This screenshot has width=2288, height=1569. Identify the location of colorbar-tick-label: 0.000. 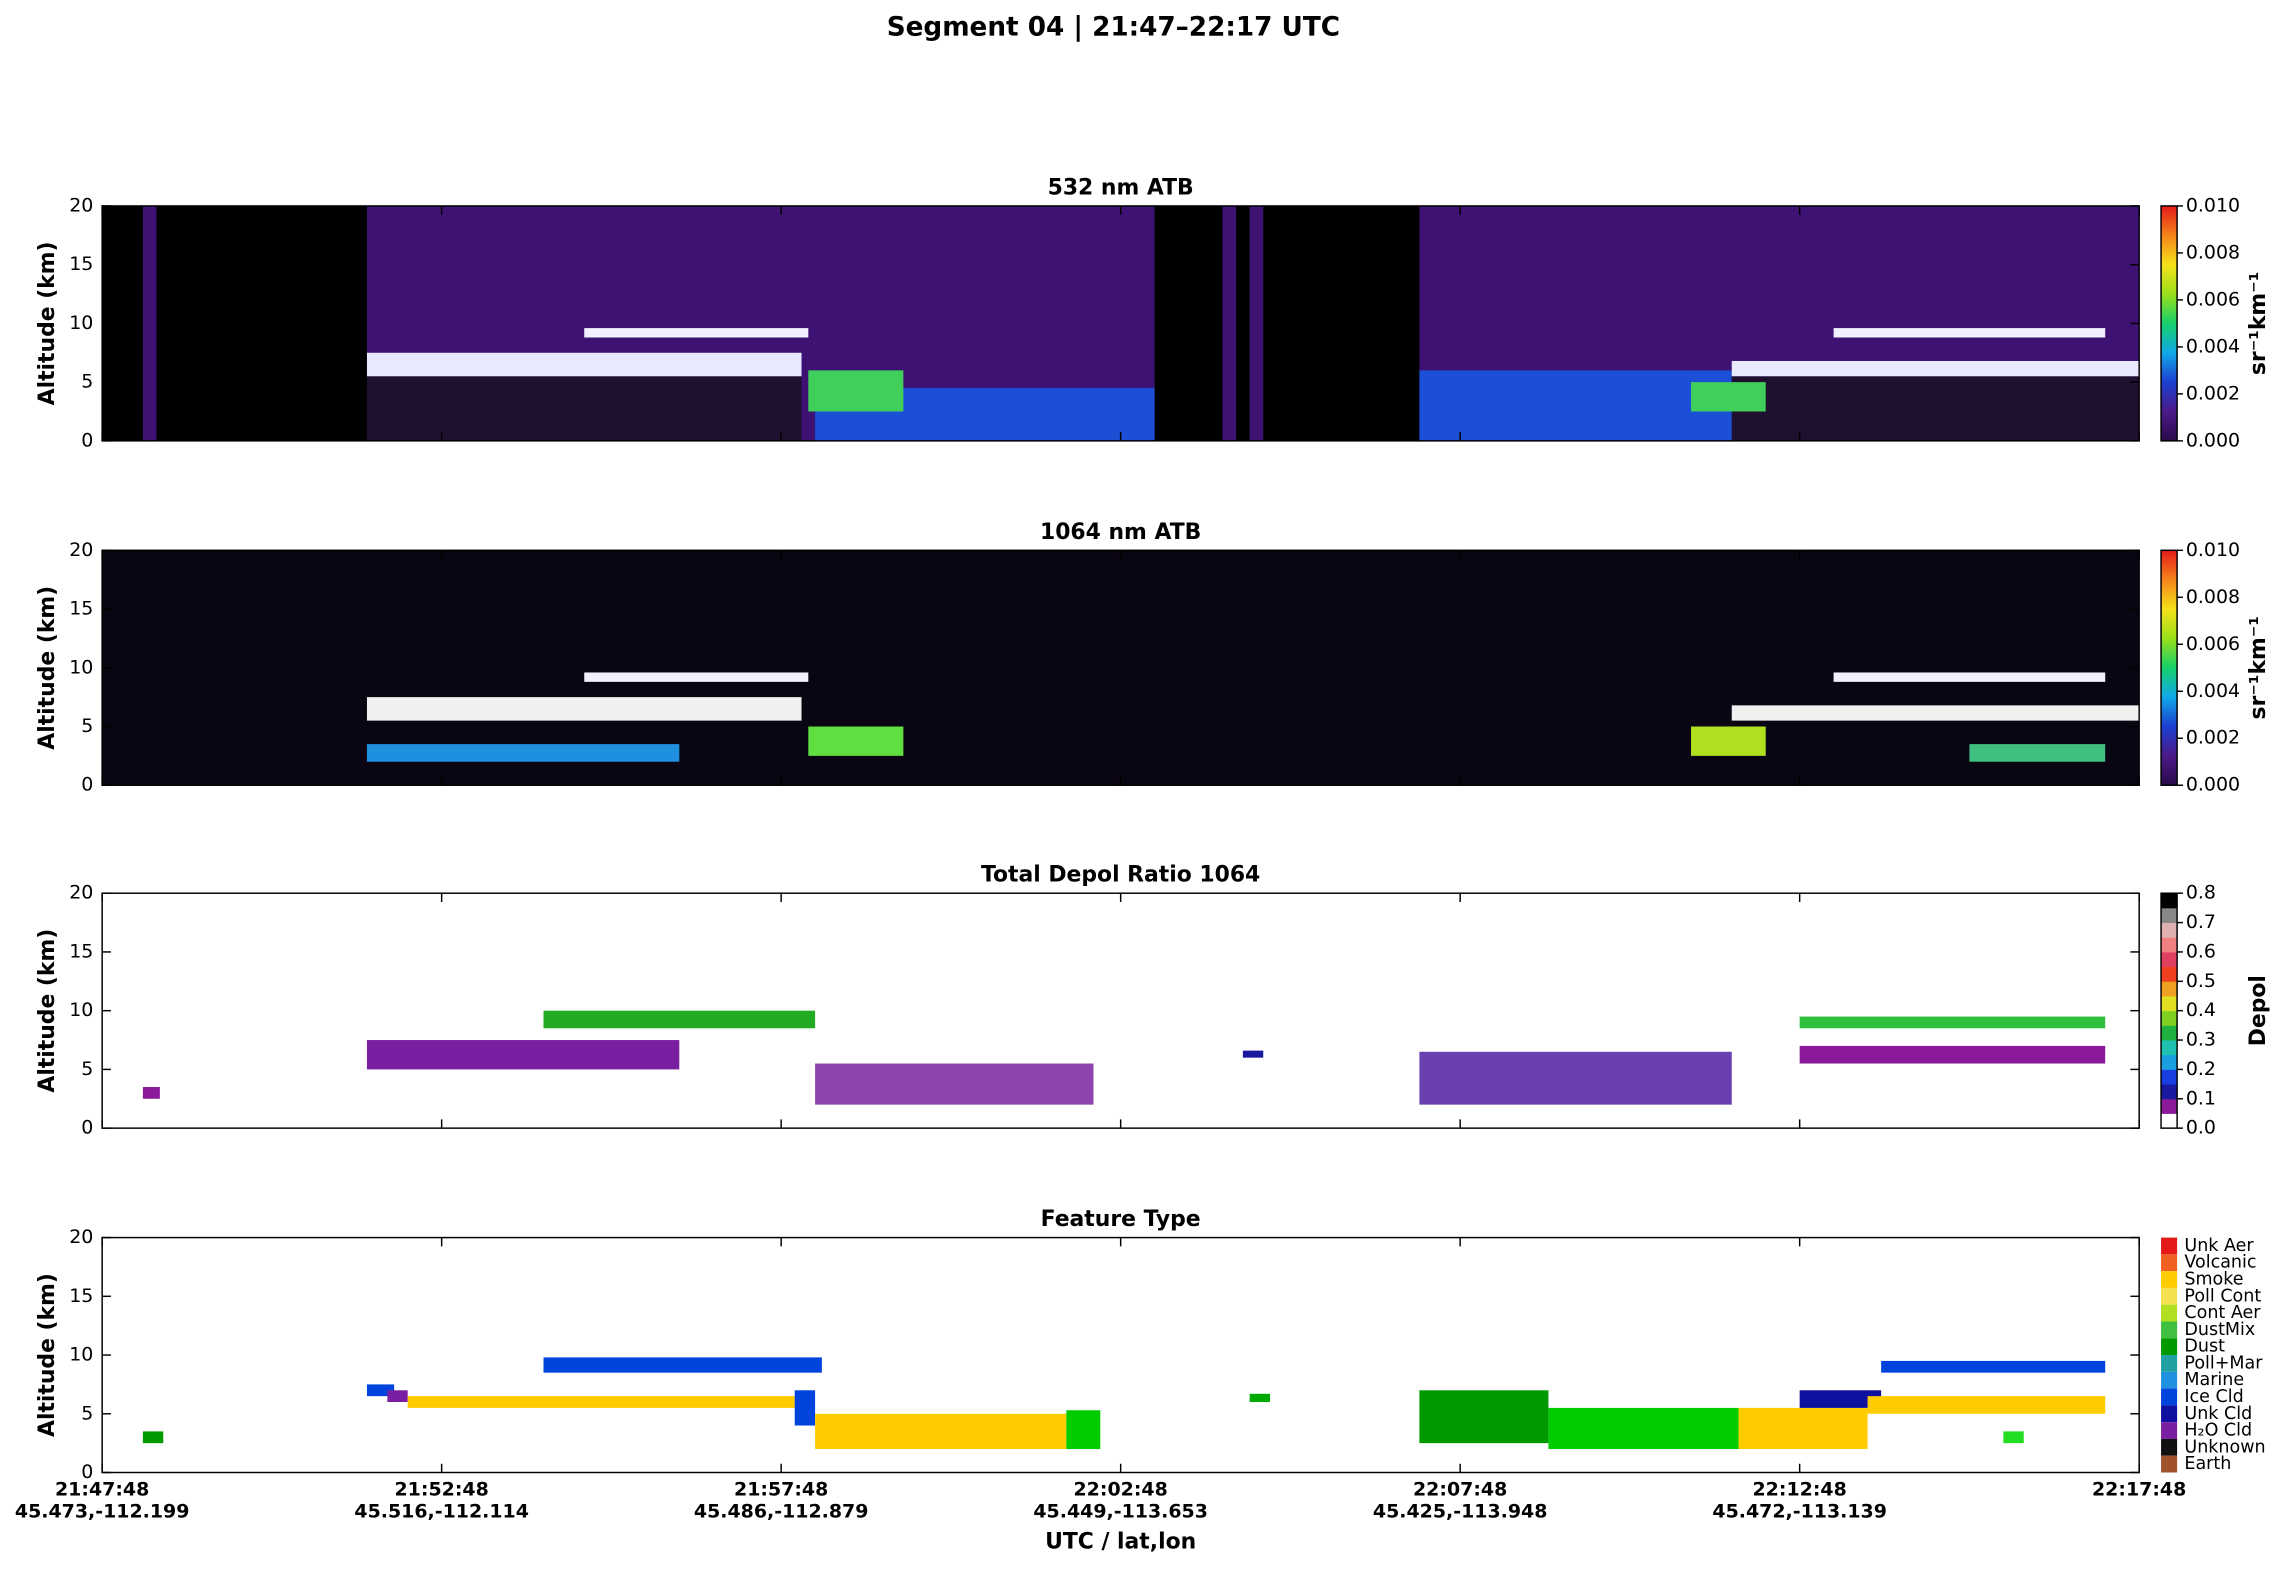
(2213, 440).